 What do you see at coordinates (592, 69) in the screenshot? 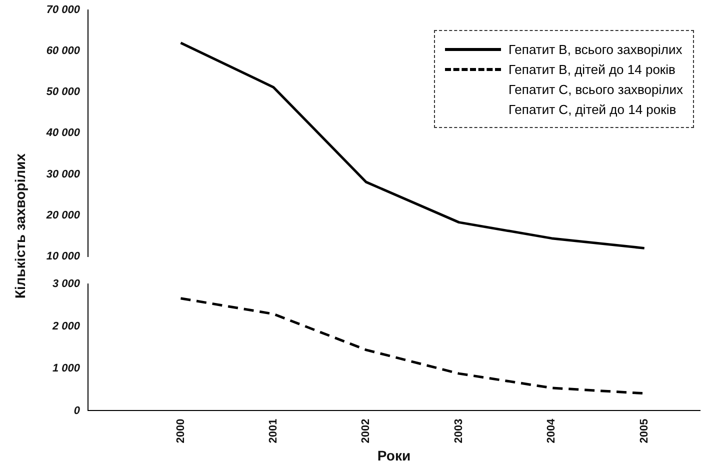
I see `legend-label: Гепатит В, дітей до 14 років` at bounding box center [592, 69].